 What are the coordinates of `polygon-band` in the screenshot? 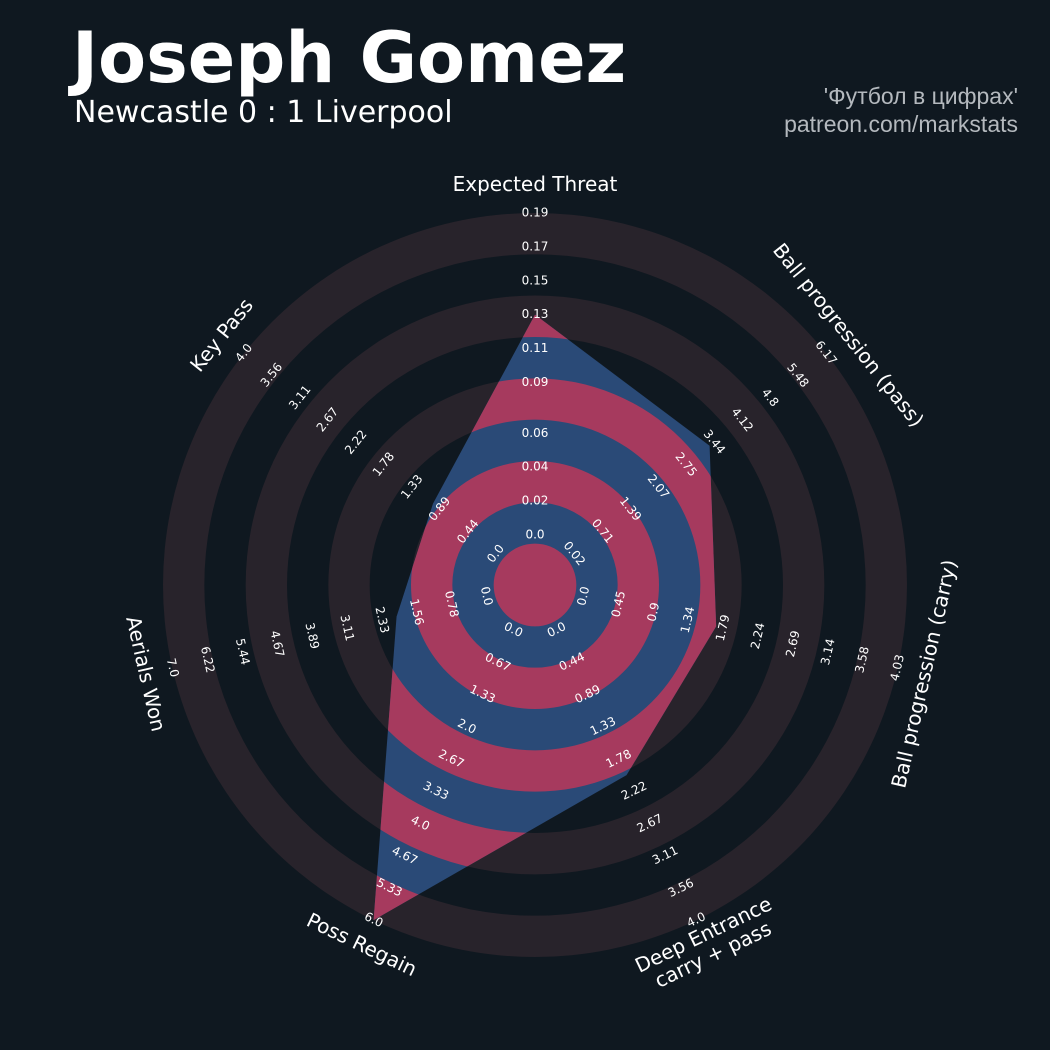 It's located at (535, 585).